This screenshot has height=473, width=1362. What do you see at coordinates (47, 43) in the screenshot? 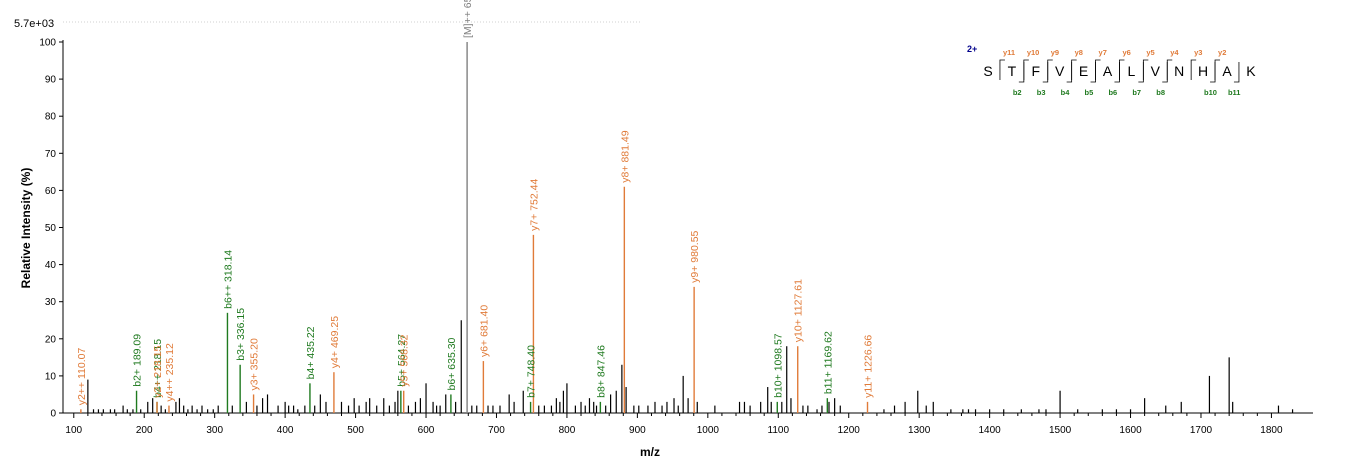
I see `y-tick-label: 100` at bounding box center [47, 43].